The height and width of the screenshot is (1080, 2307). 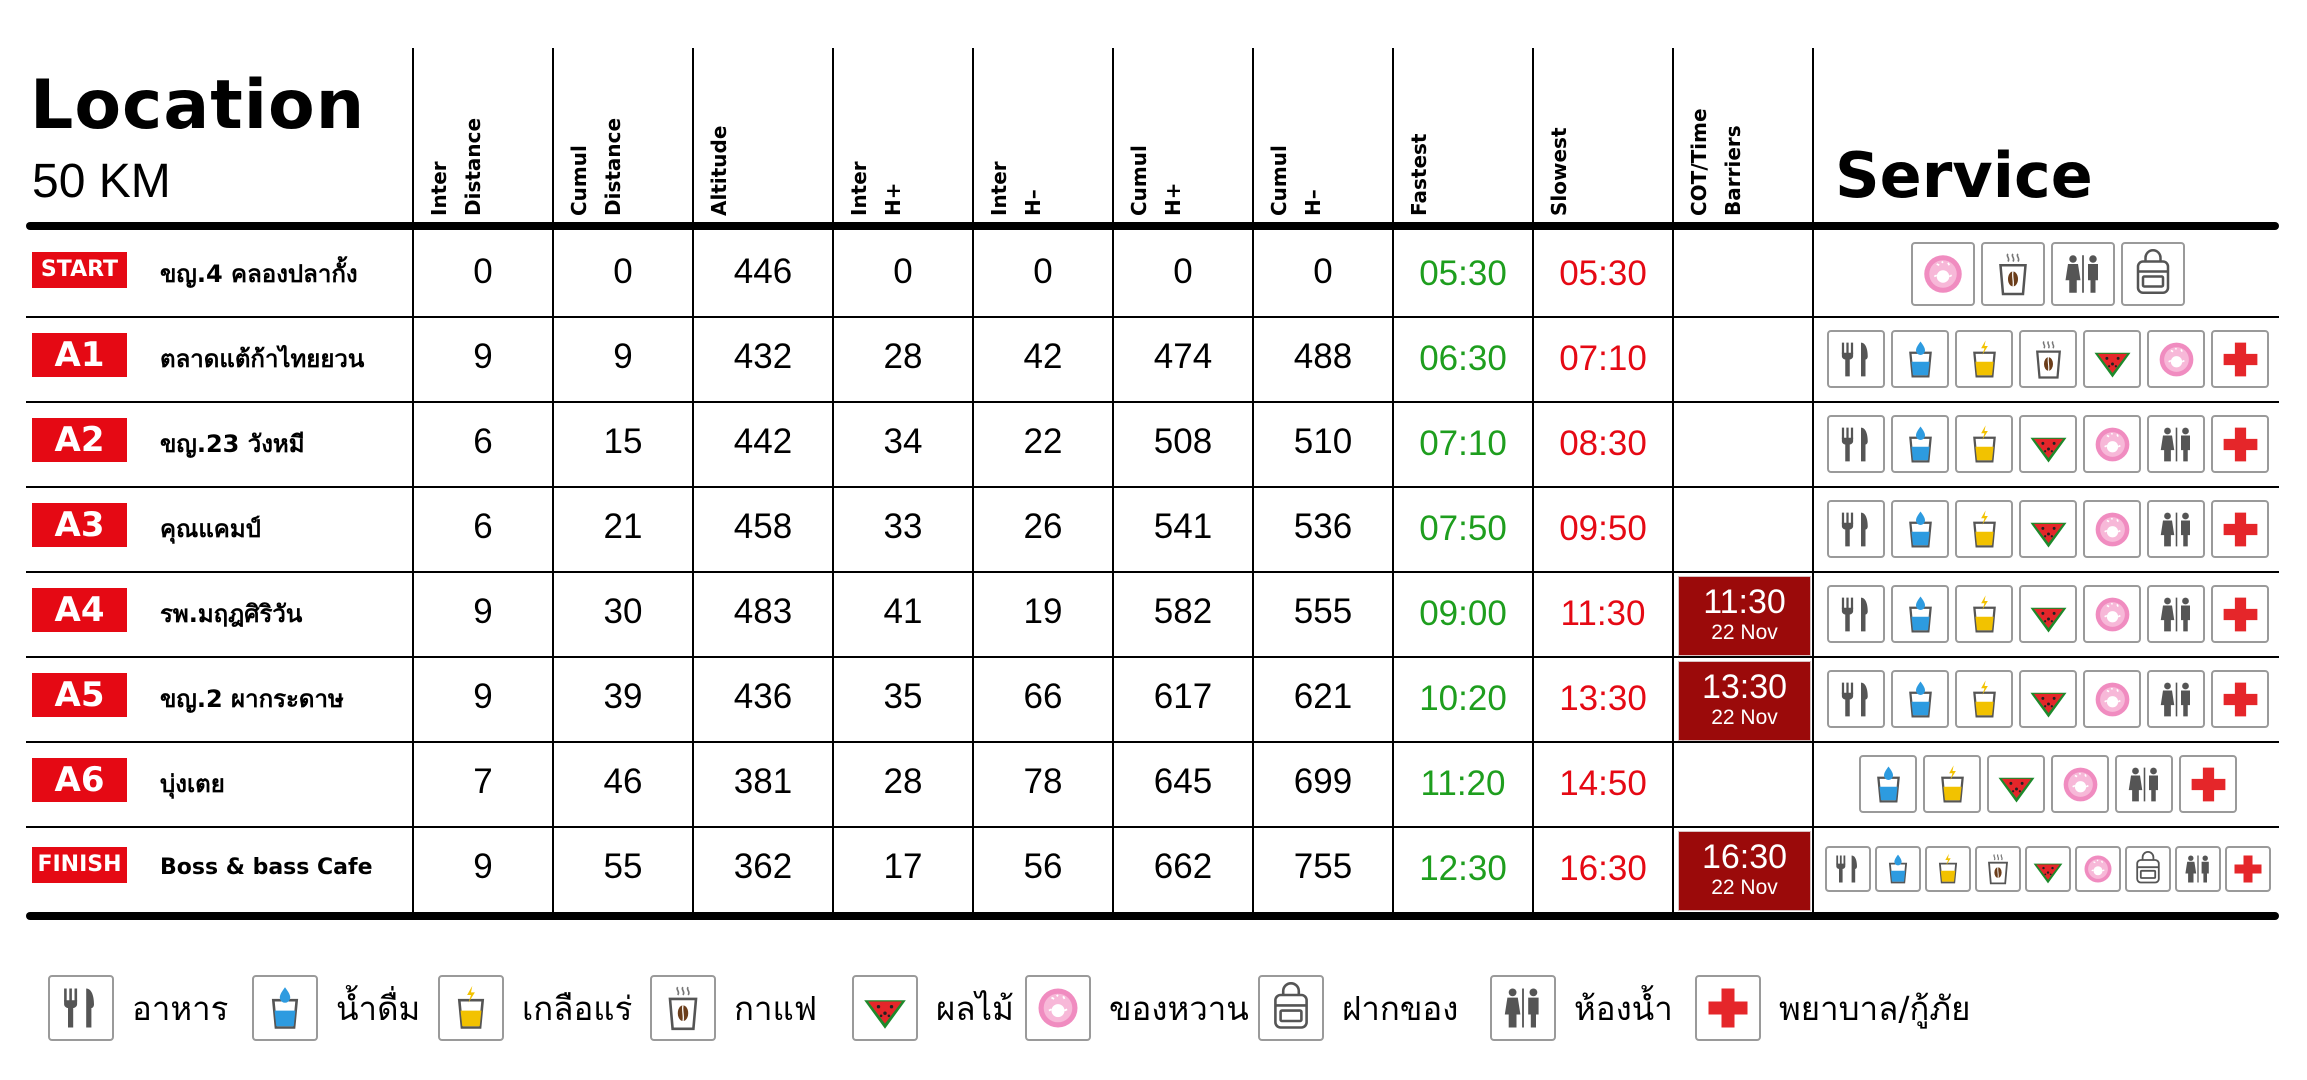 What do you see at coordinates (1323, 271) in the screenshot?
I see `cell-cumul-hminus: 0` at bounding box center [1323, 271].